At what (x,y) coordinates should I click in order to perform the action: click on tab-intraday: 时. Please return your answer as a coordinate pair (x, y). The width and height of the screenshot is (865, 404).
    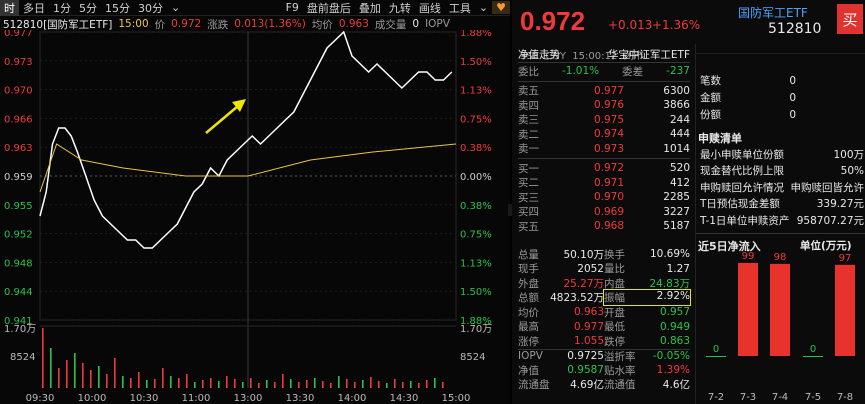
    Looking at the image, I should click on (9, 8).